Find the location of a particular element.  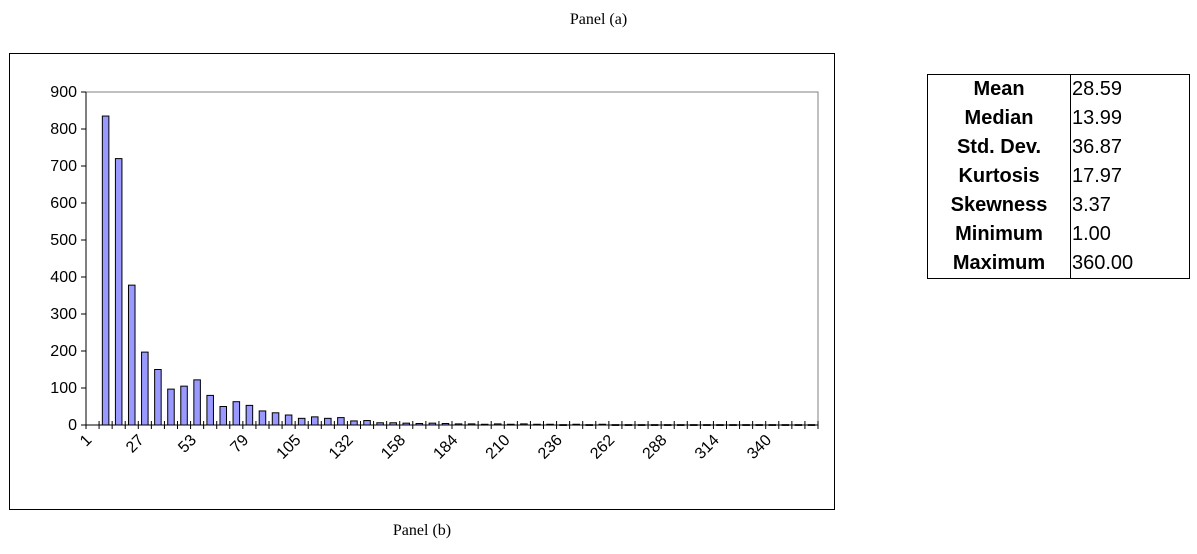

stat-label: Minimum is located at coordinates (999, 234).